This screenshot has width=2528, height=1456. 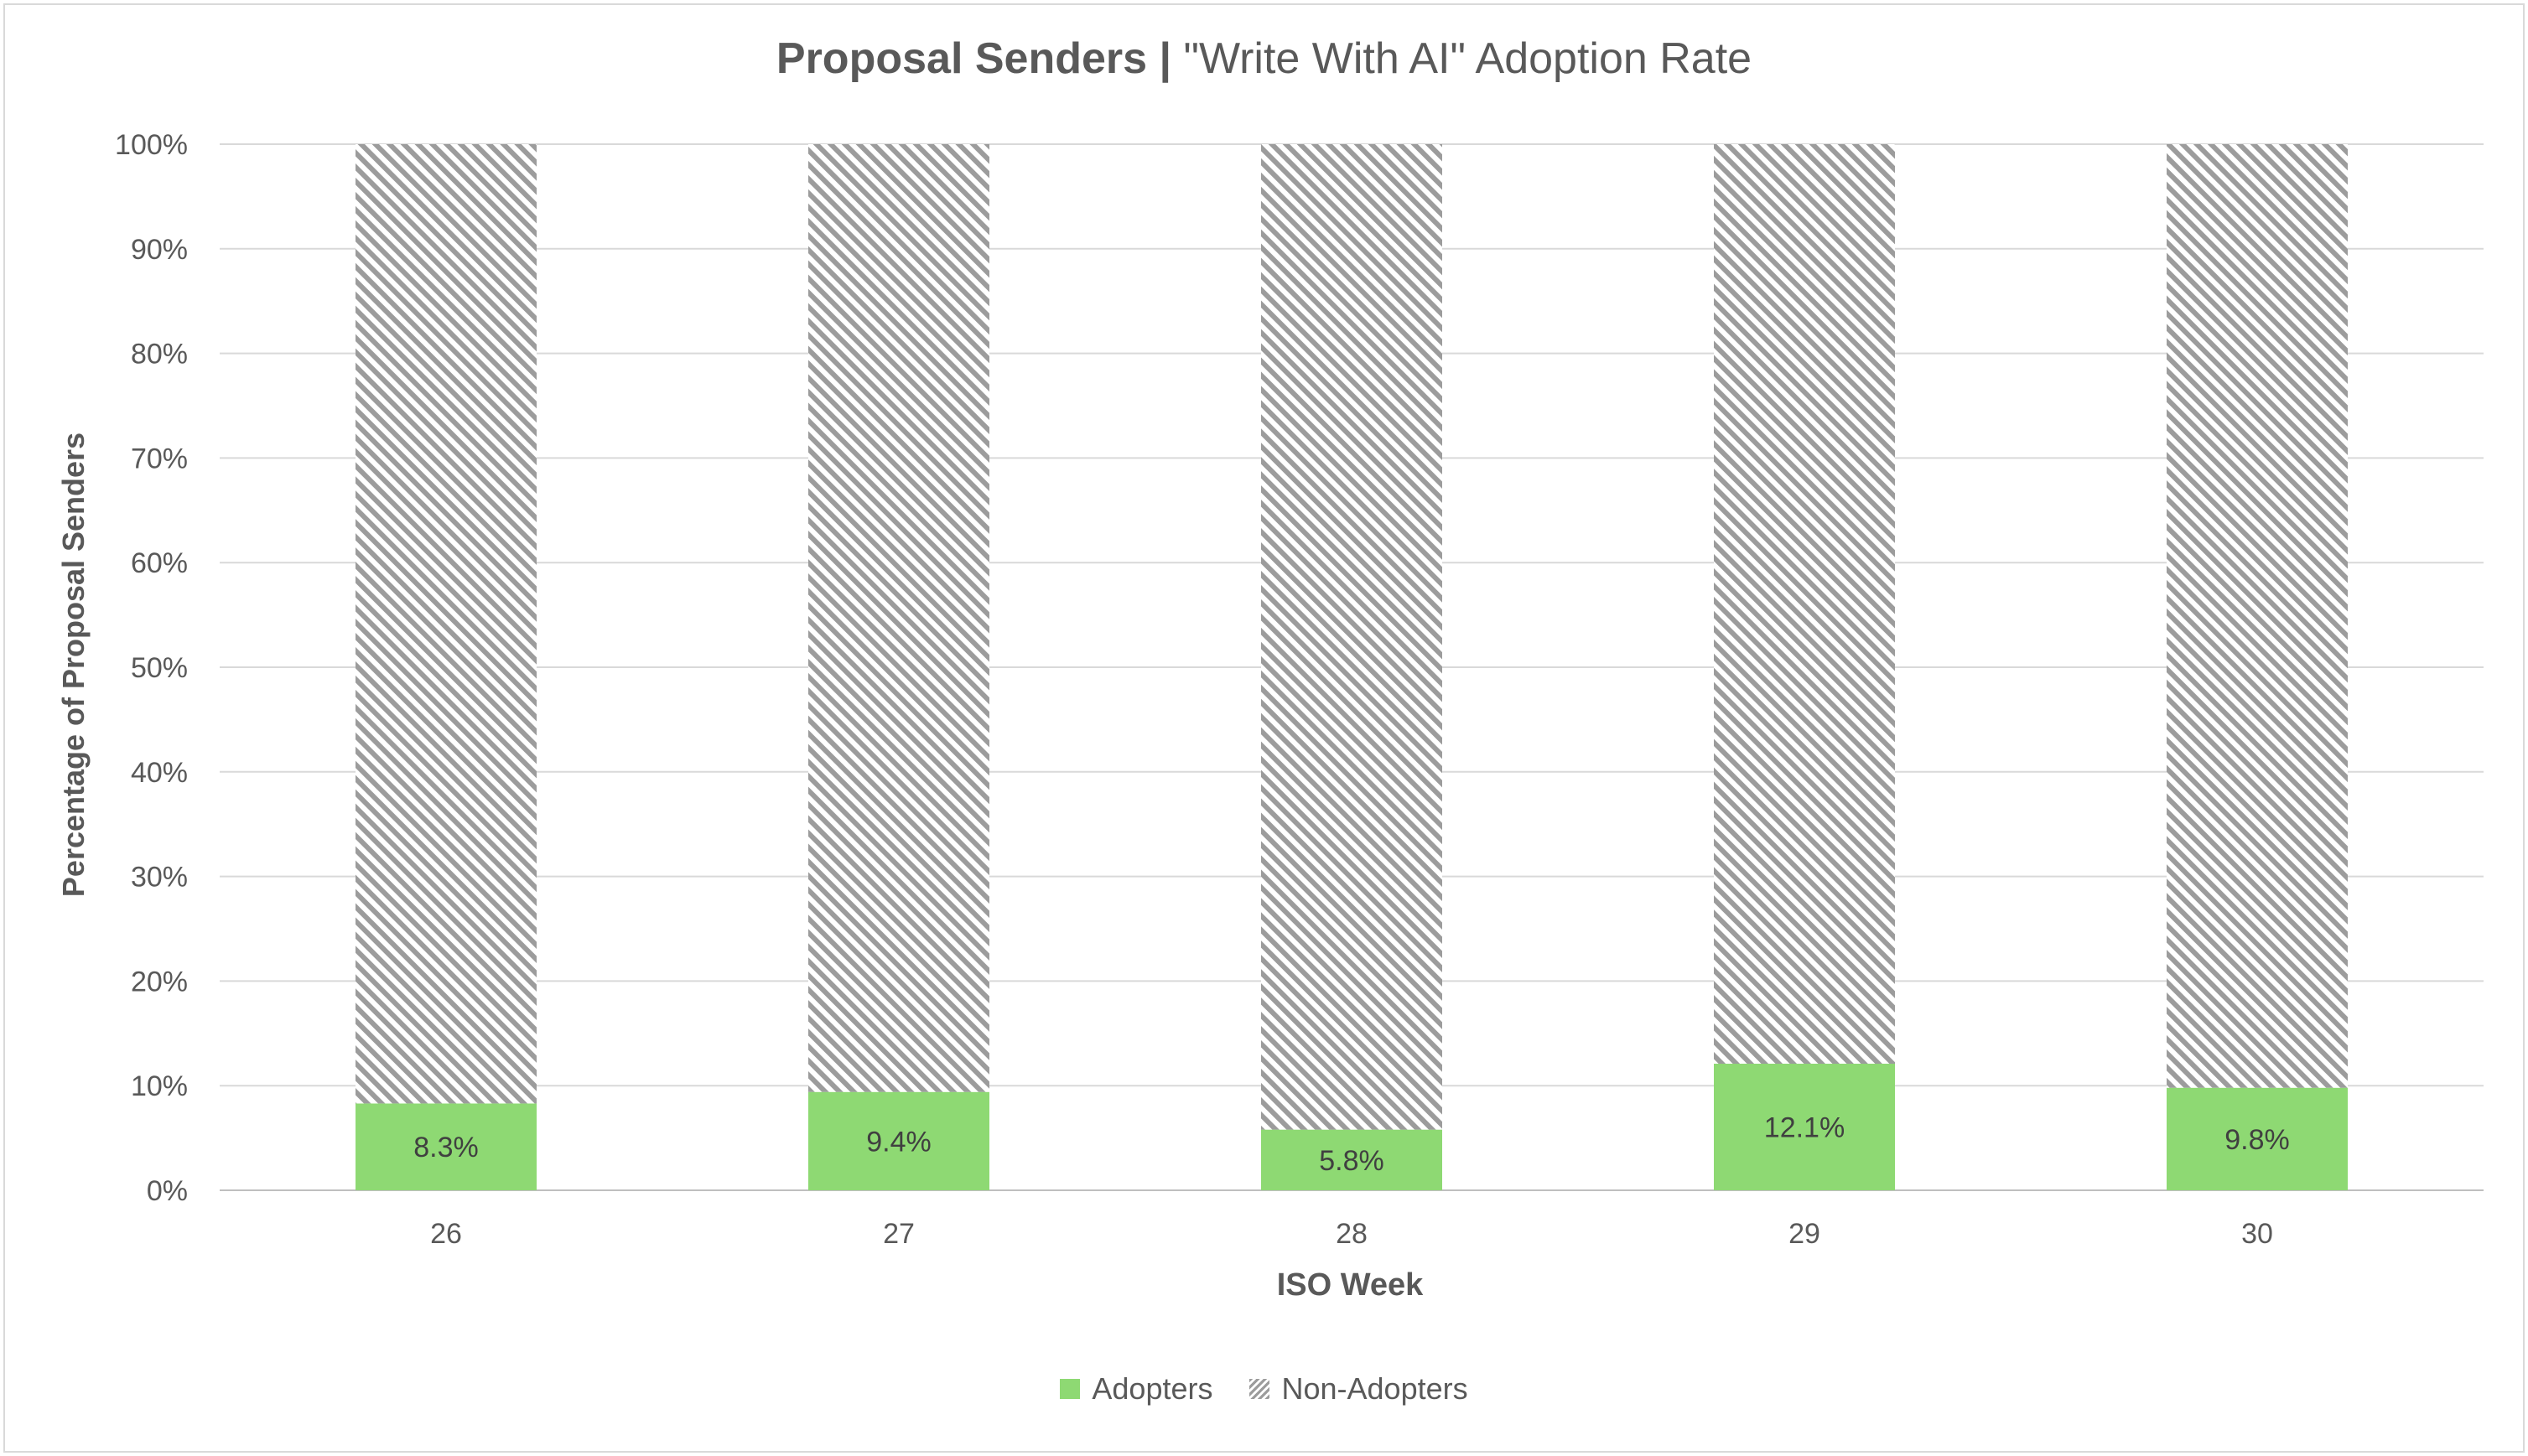 What do you see at coordinates (1375, 1388) in the screenshot?
I see `legend-label-non-adopters: Non-Adopters` at bounding box center [1375, 1388].